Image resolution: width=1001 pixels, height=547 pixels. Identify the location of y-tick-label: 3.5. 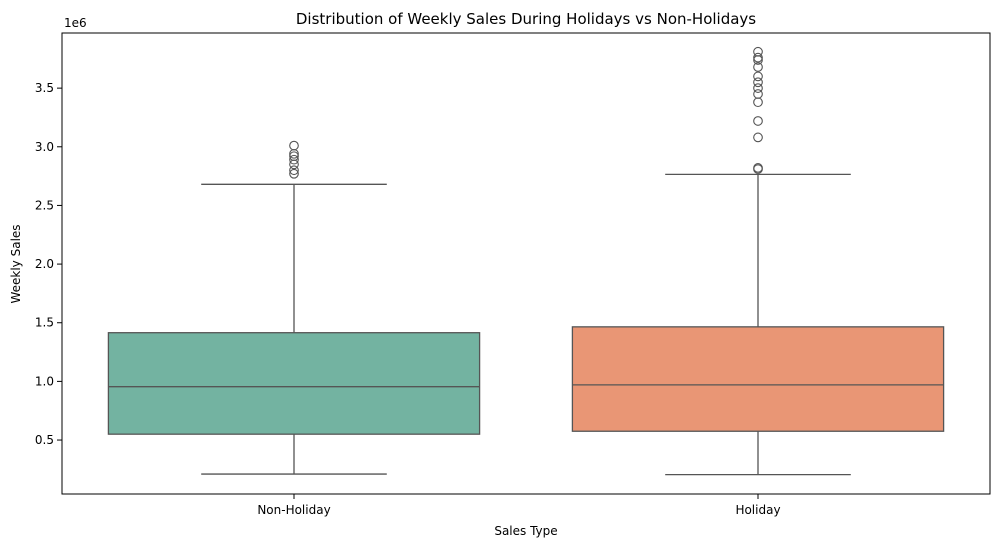
(44, 88).